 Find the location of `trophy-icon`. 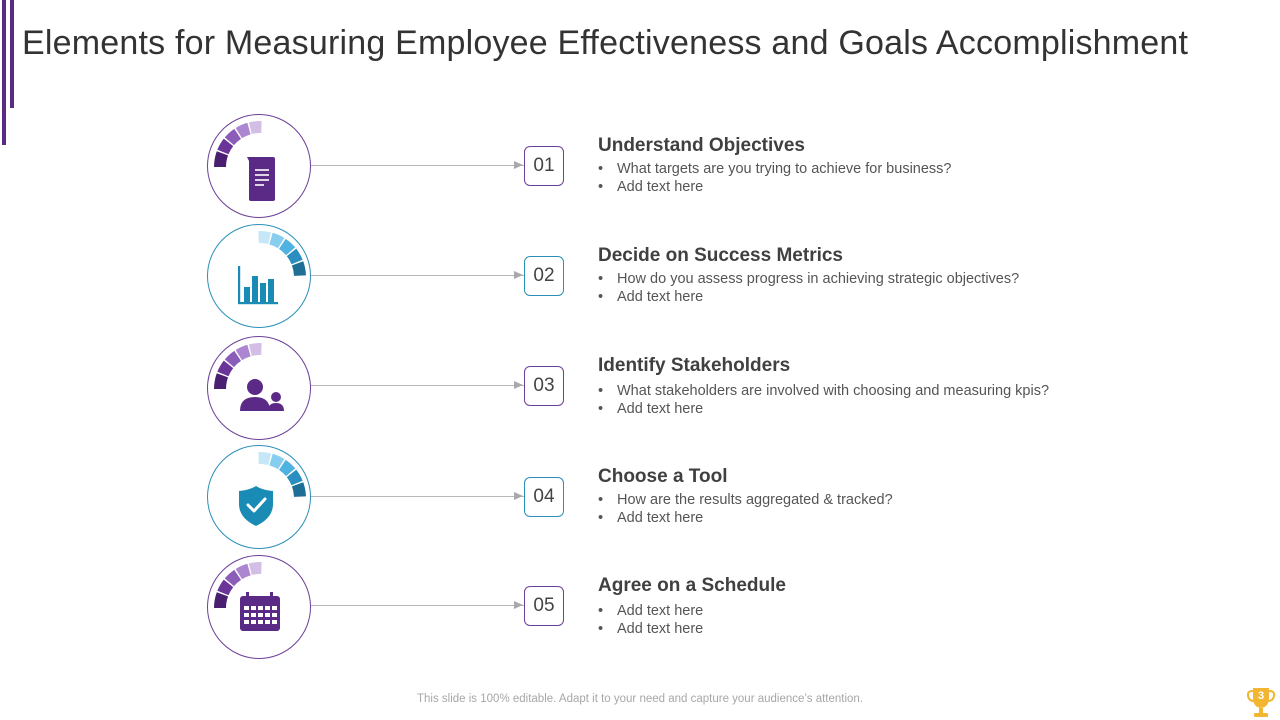

trophy-icon is located at coordinates (1261, 702).